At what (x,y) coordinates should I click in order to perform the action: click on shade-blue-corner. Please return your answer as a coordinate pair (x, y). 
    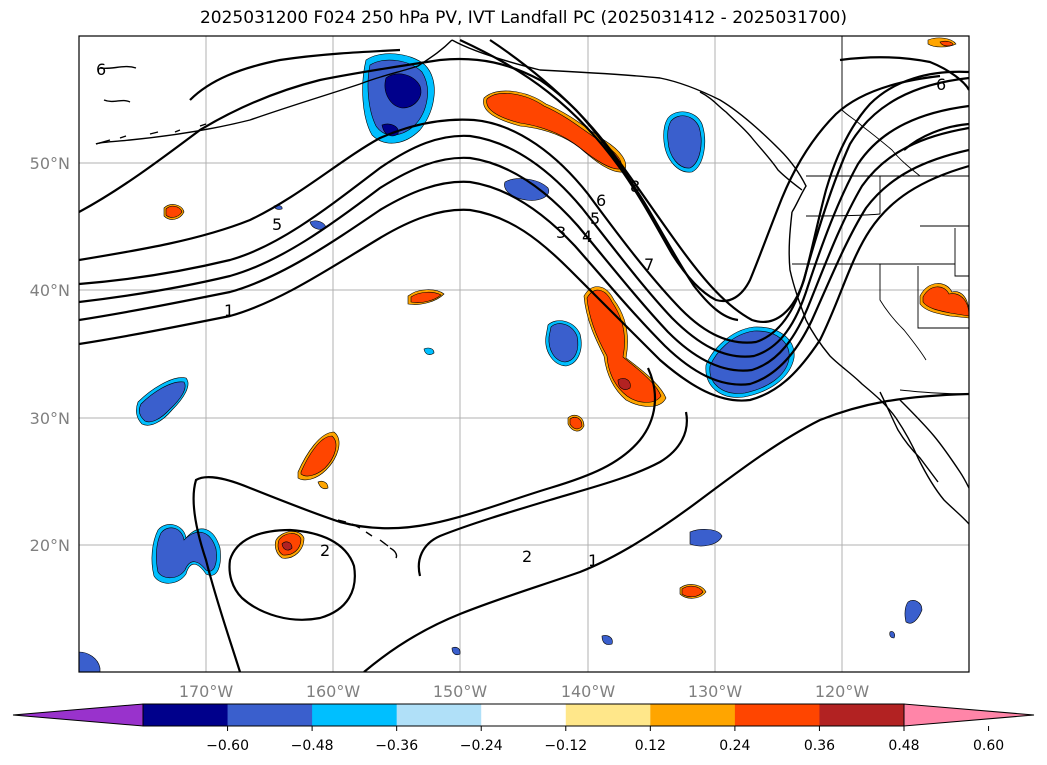
    Looking at the image, I should click on (90, 661).